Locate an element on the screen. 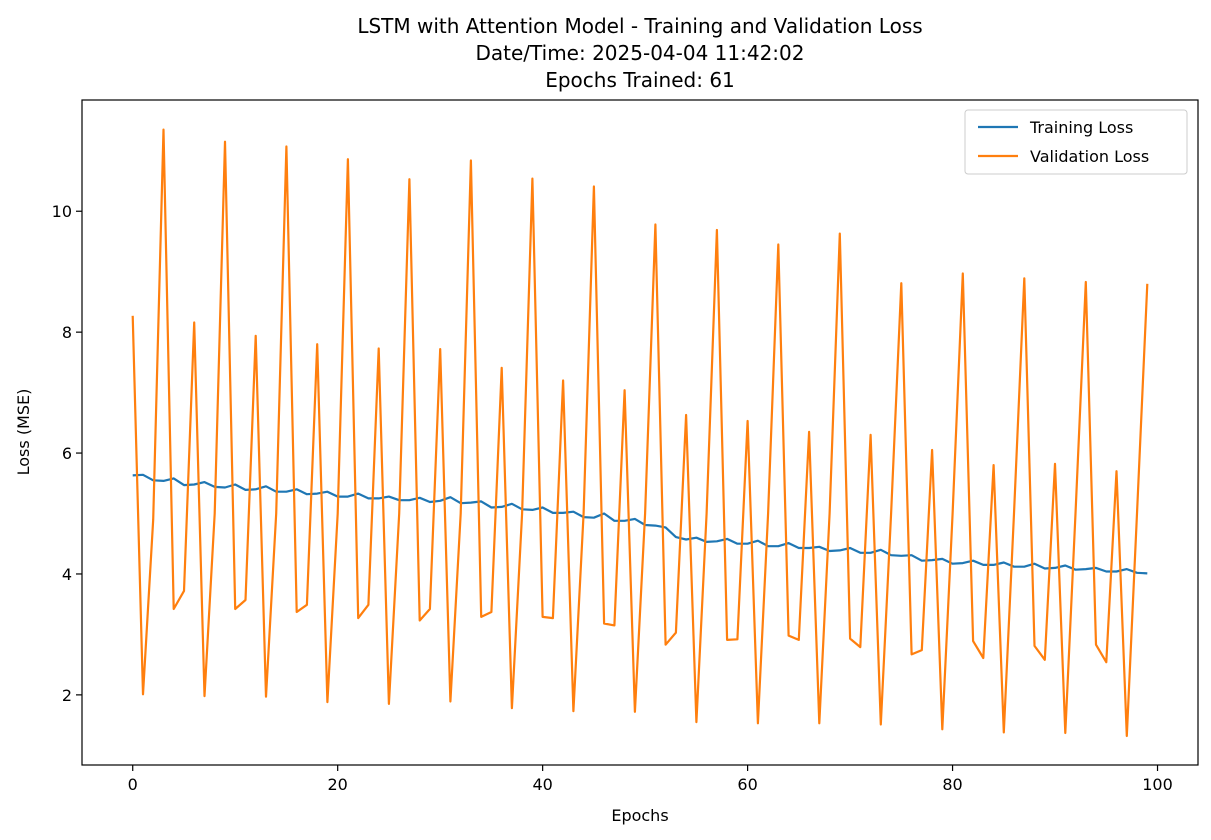 The width and height of the screenshot is (1211, 840). legend: Training Loss Validation Loss is located at coordinates (1076, 142).